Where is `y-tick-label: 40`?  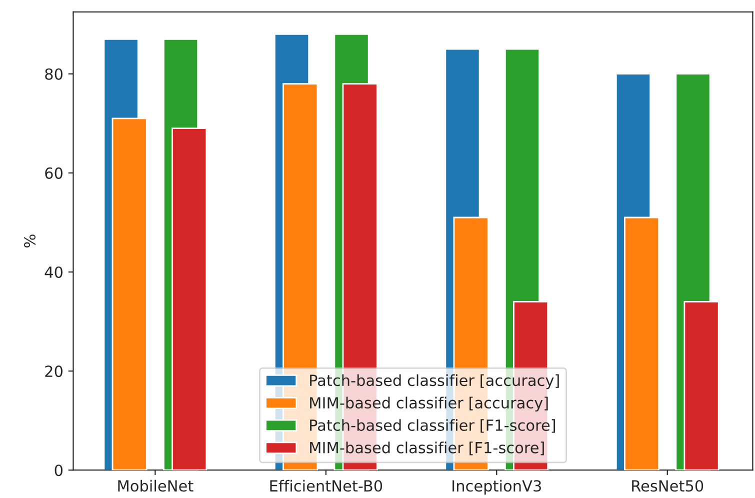 y-tick-label: 40 is located at coordinates (53, 272).